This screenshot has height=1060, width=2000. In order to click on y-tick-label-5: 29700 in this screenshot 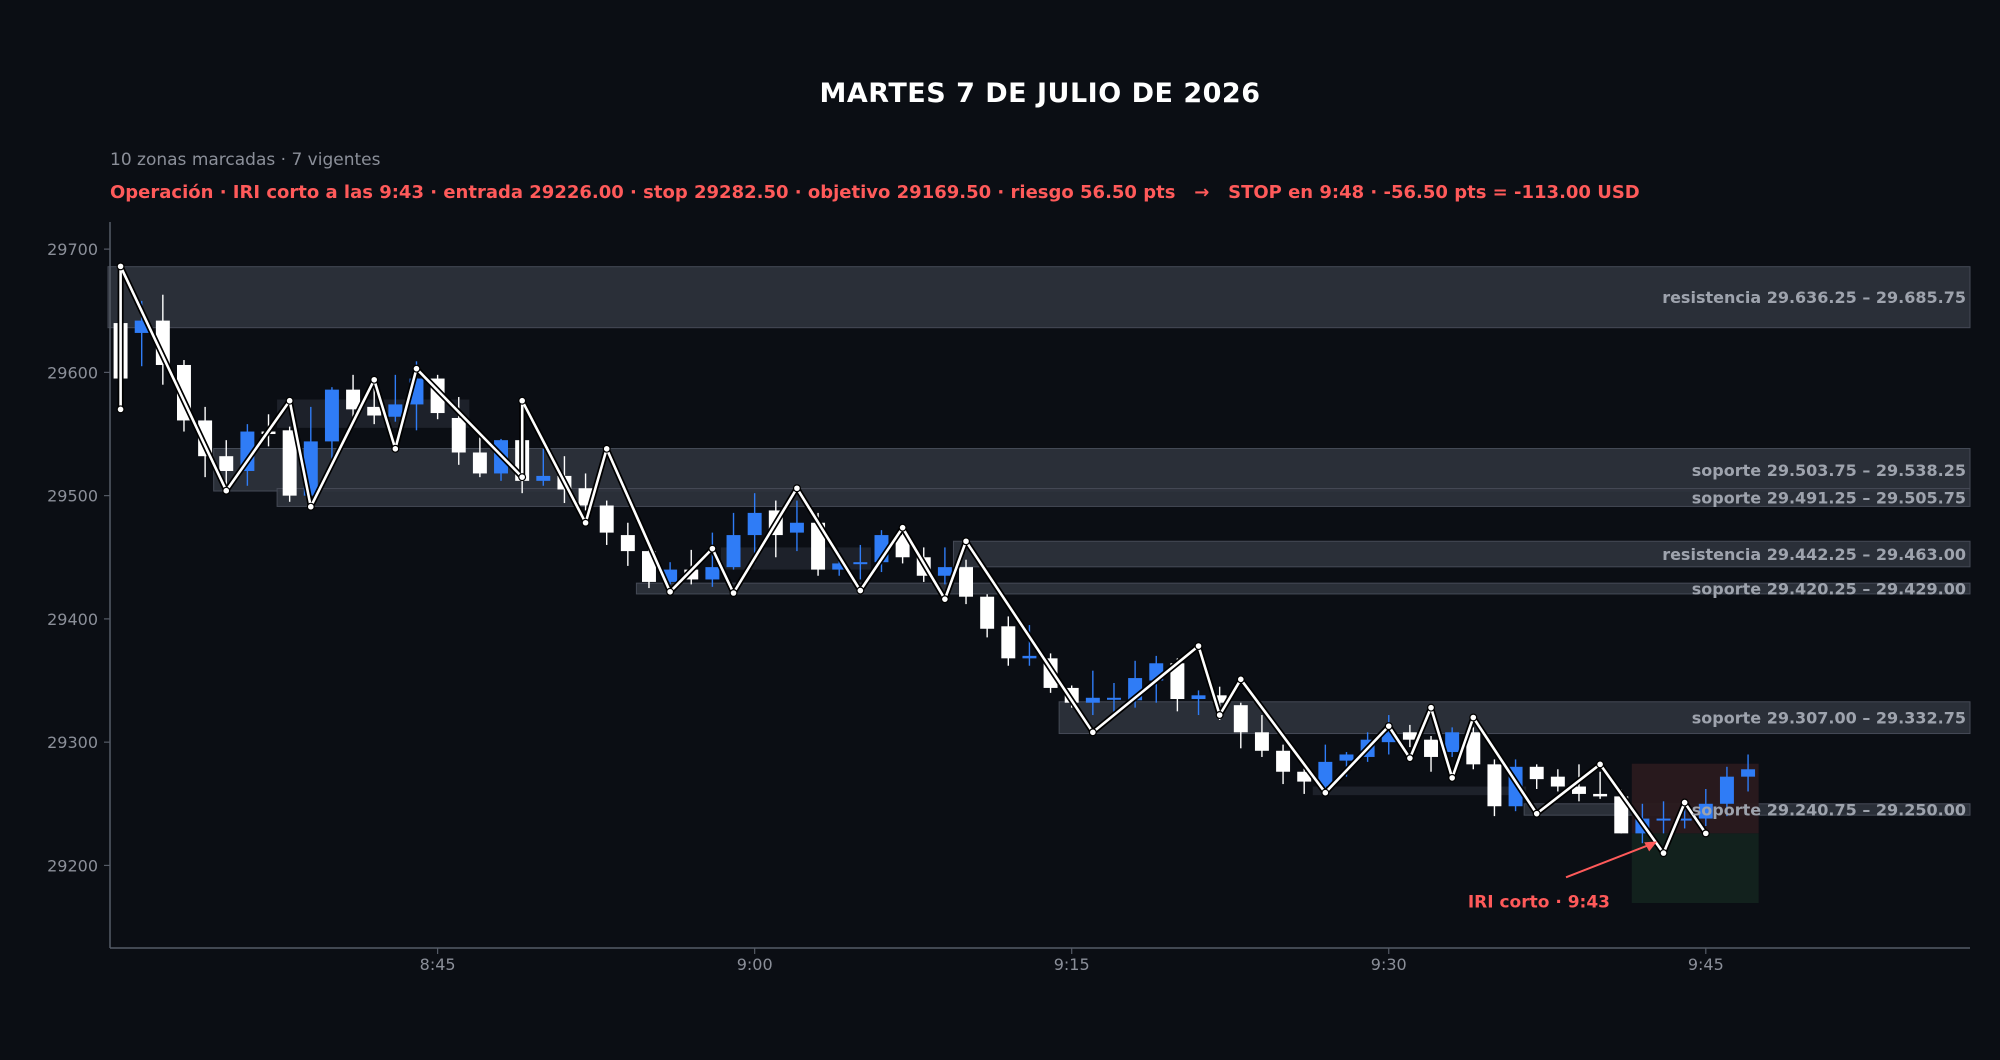, I will do `click(72, 249)`.